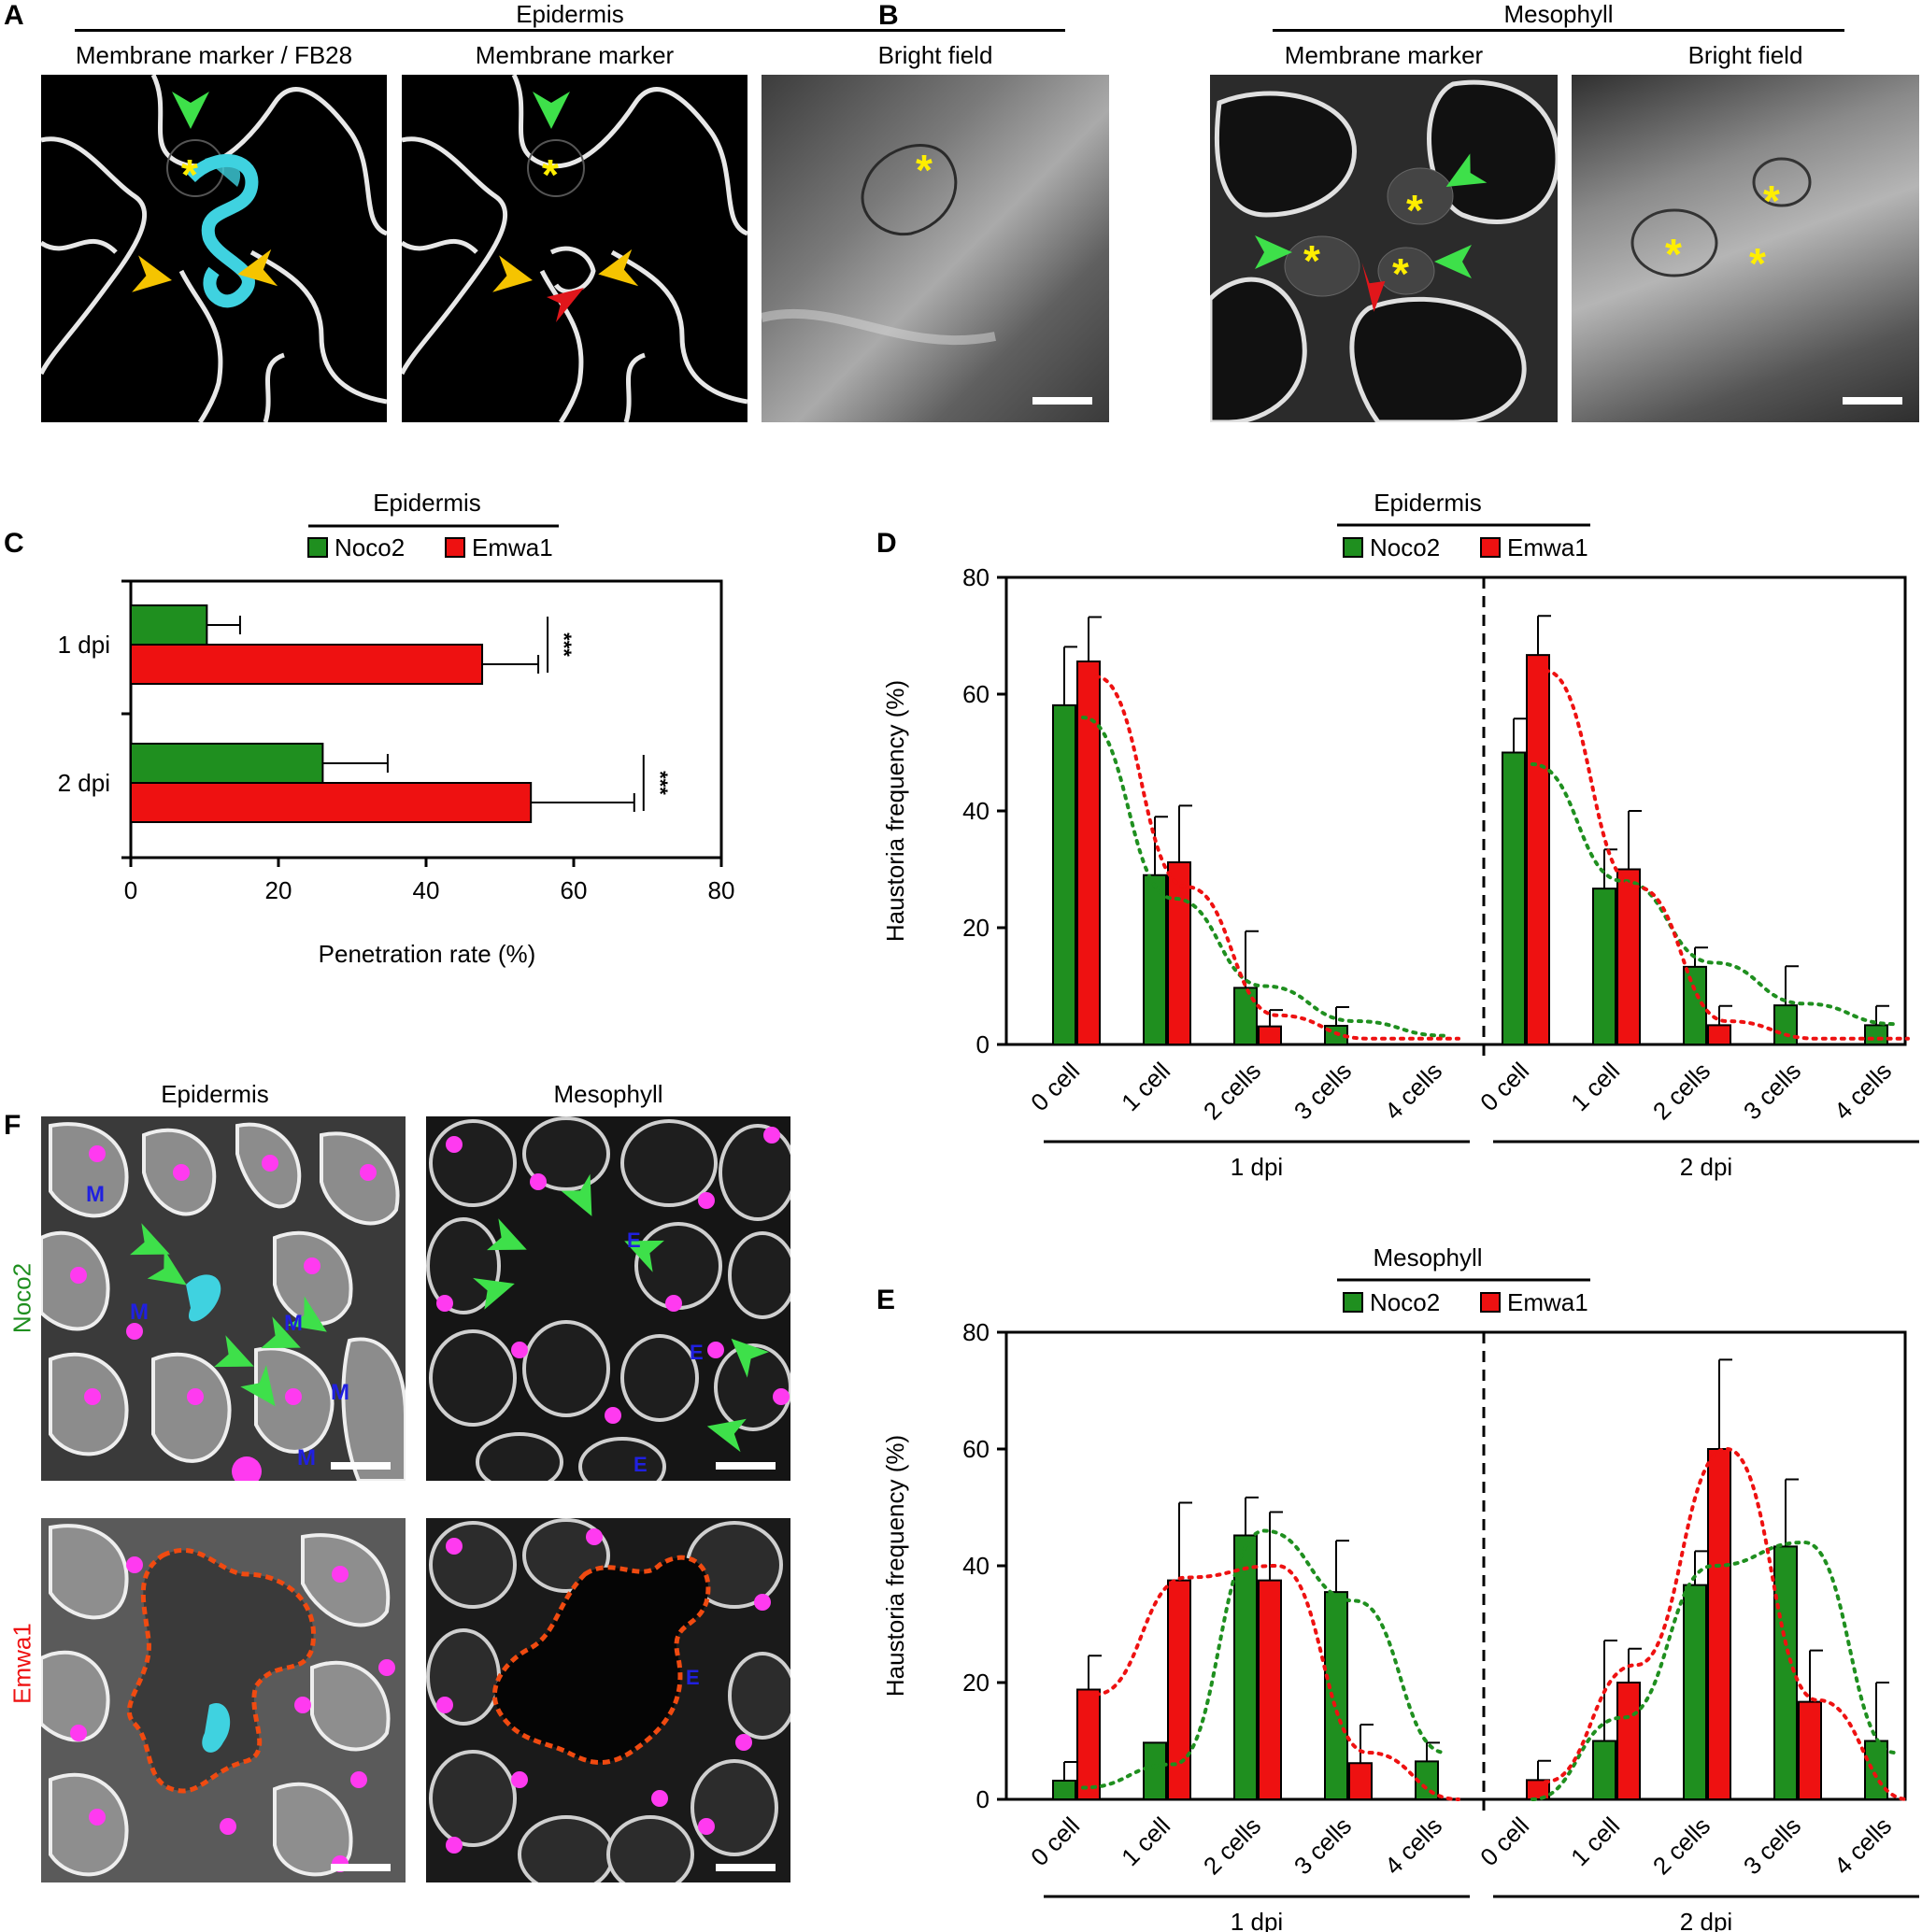  Describe the element at coordinates (886, 543) in the screenshot. I see `panel-letter-d: D` at that location.